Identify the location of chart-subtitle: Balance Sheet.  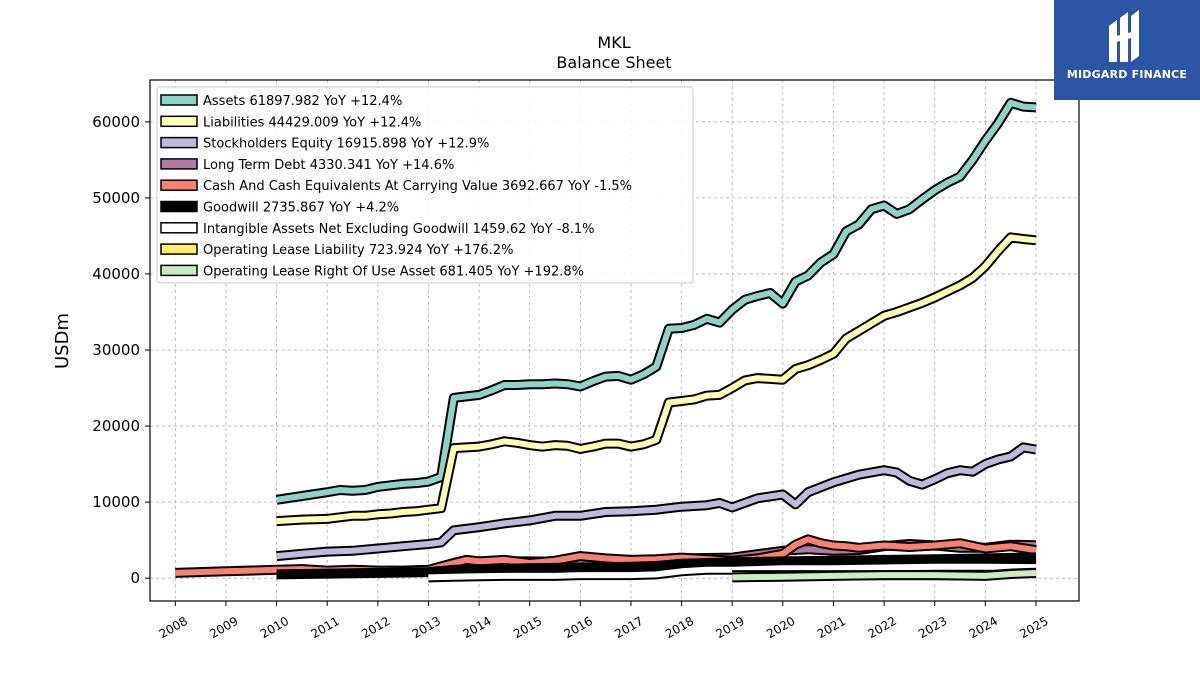
(613, 62).